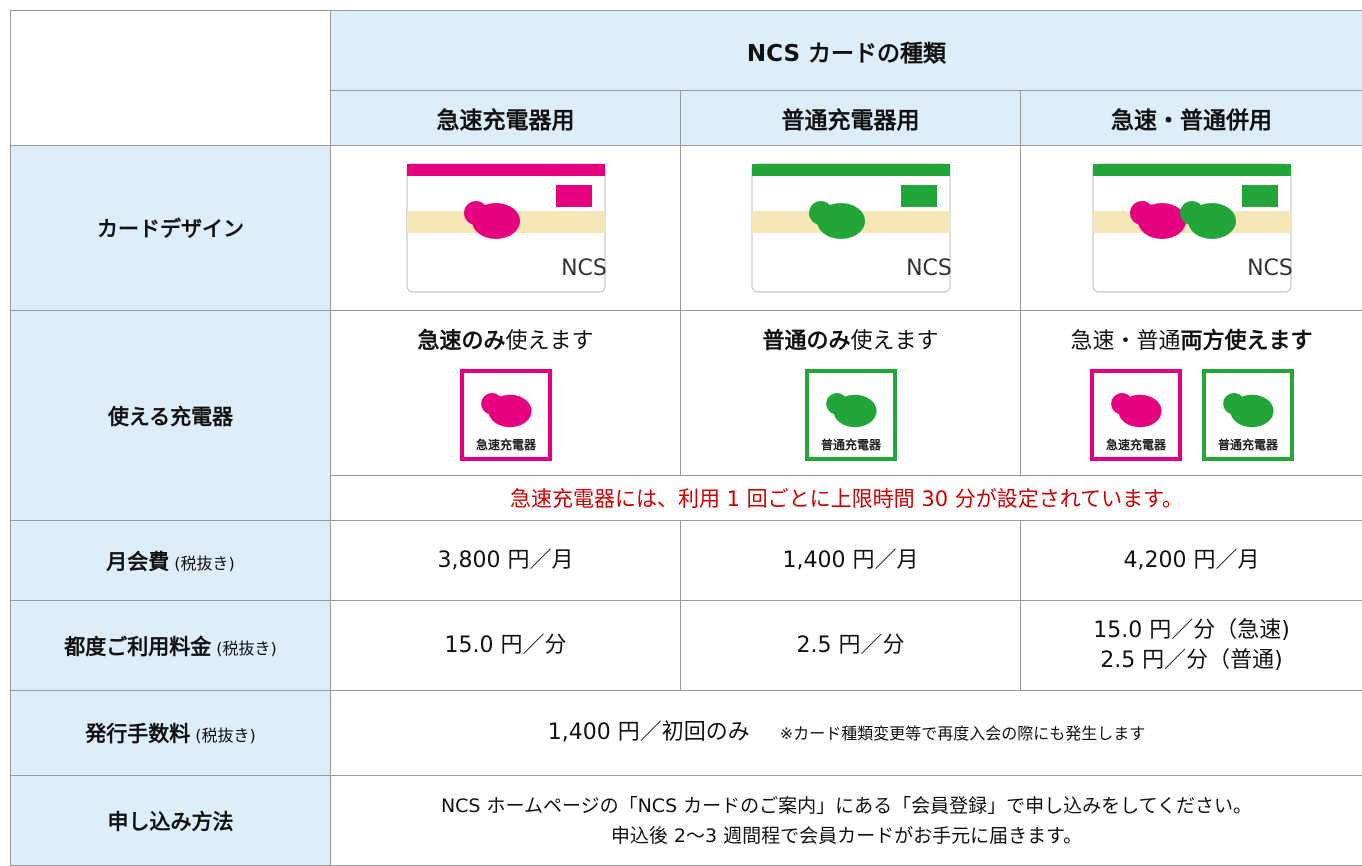  I want to click on value-line: 2.5 円／分, so click(851, 646).